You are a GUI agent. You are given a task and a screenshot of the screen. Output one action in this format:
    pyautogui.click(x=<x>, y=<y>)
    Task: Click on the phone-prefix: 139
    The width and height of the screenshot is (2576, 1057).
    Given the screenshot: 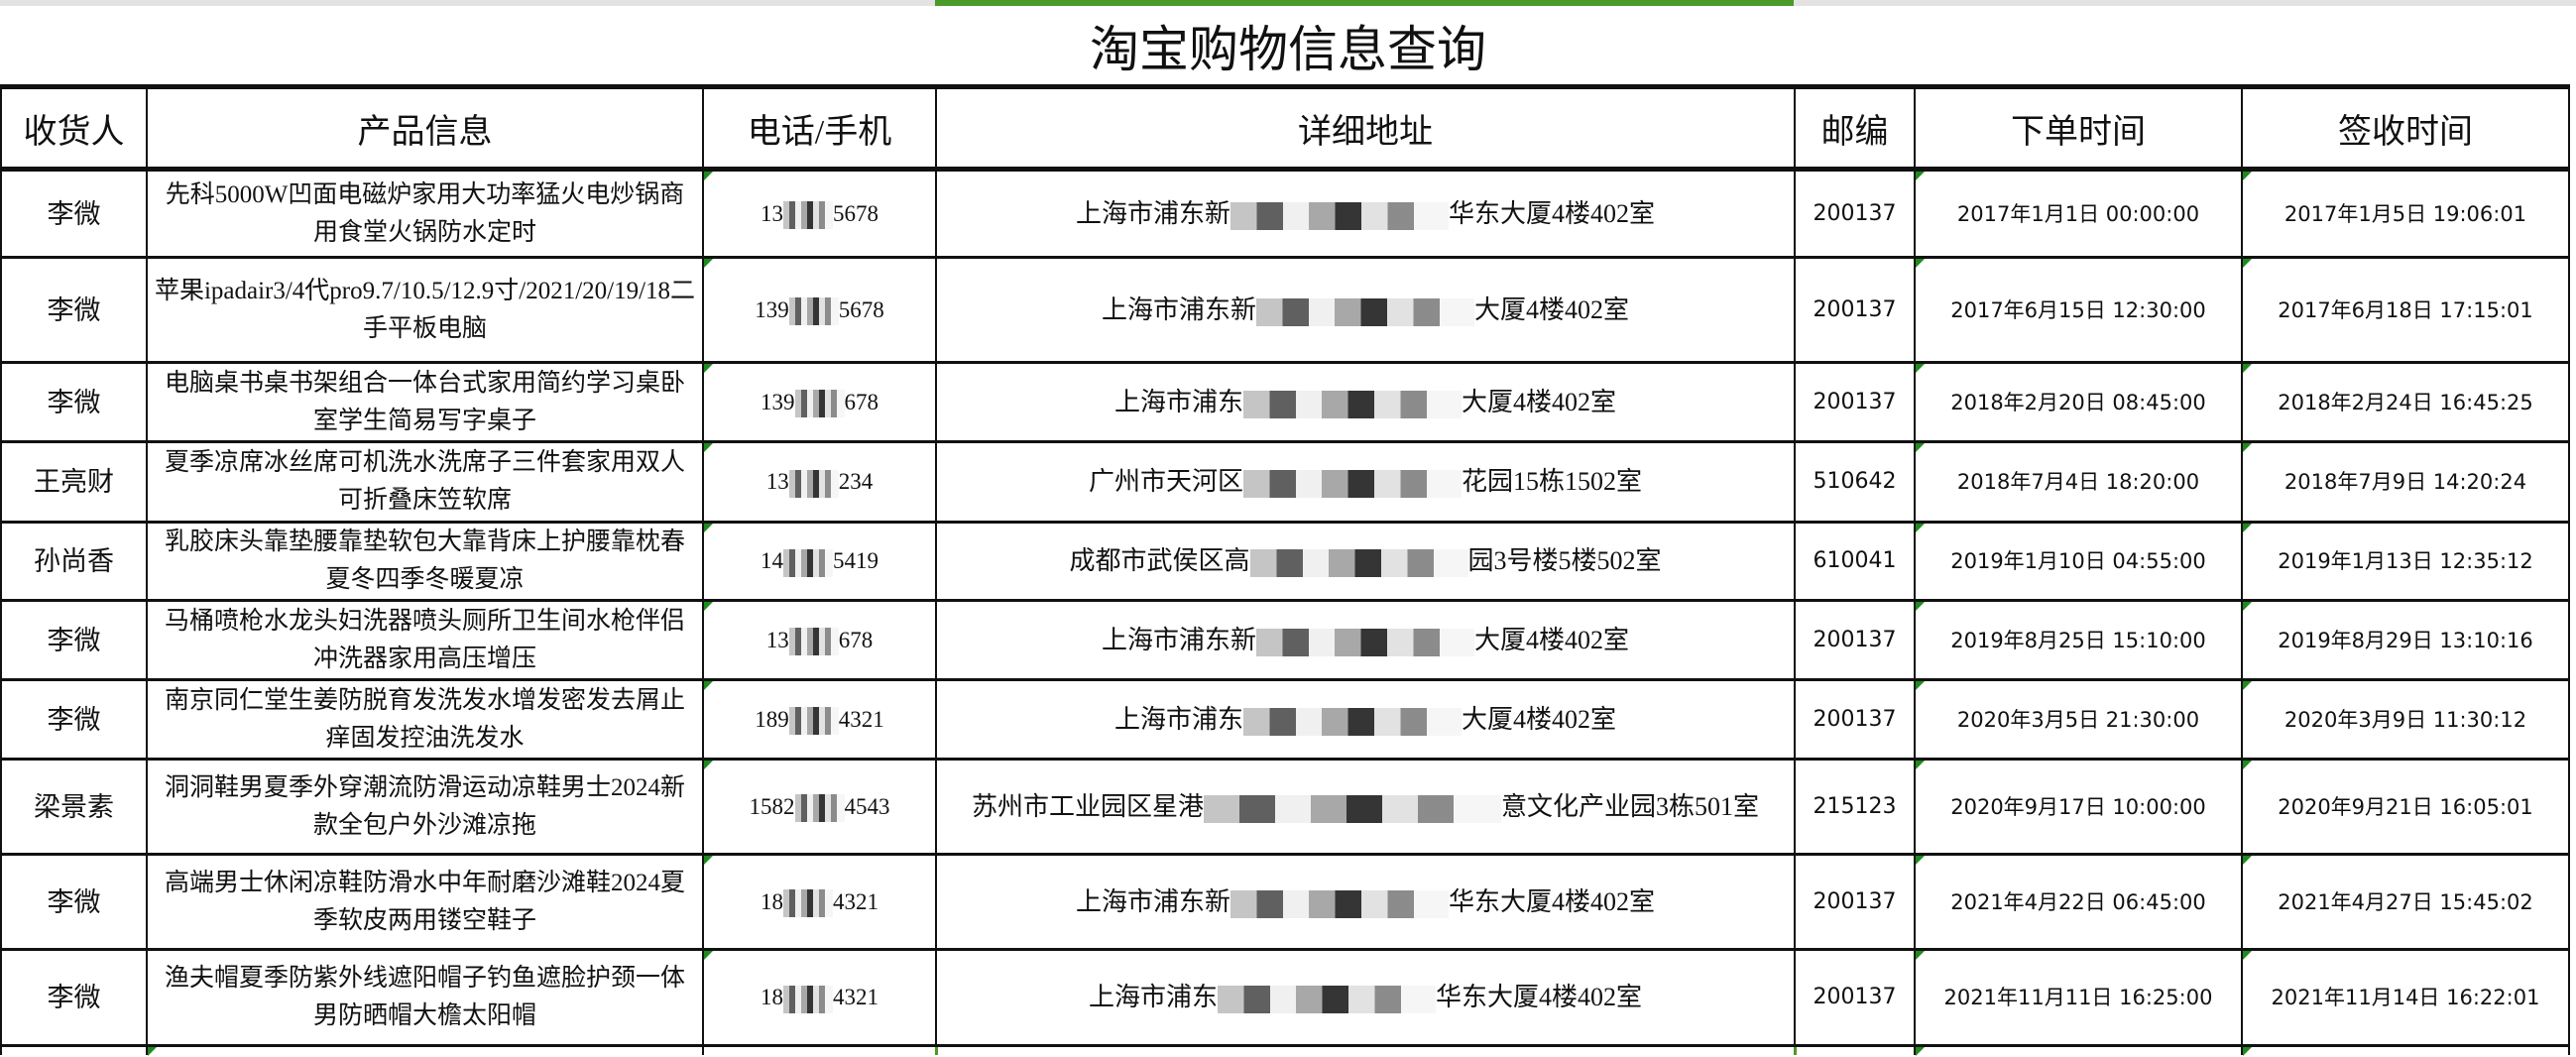 What is the action you would take?
    pyautogui.click(x=772, y=309)
    